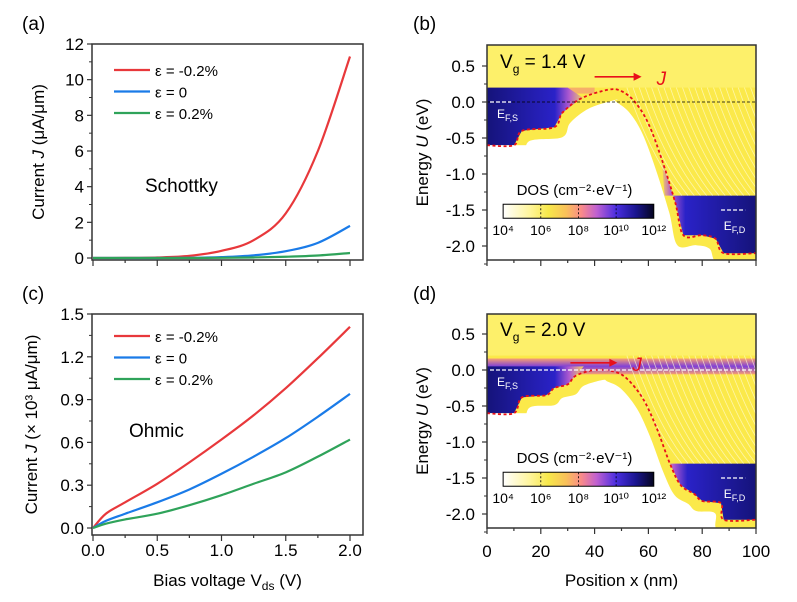 The width and height of the screenshot is (797, 602). I want to click on y-axis-label-var: U, so click(422, 141).